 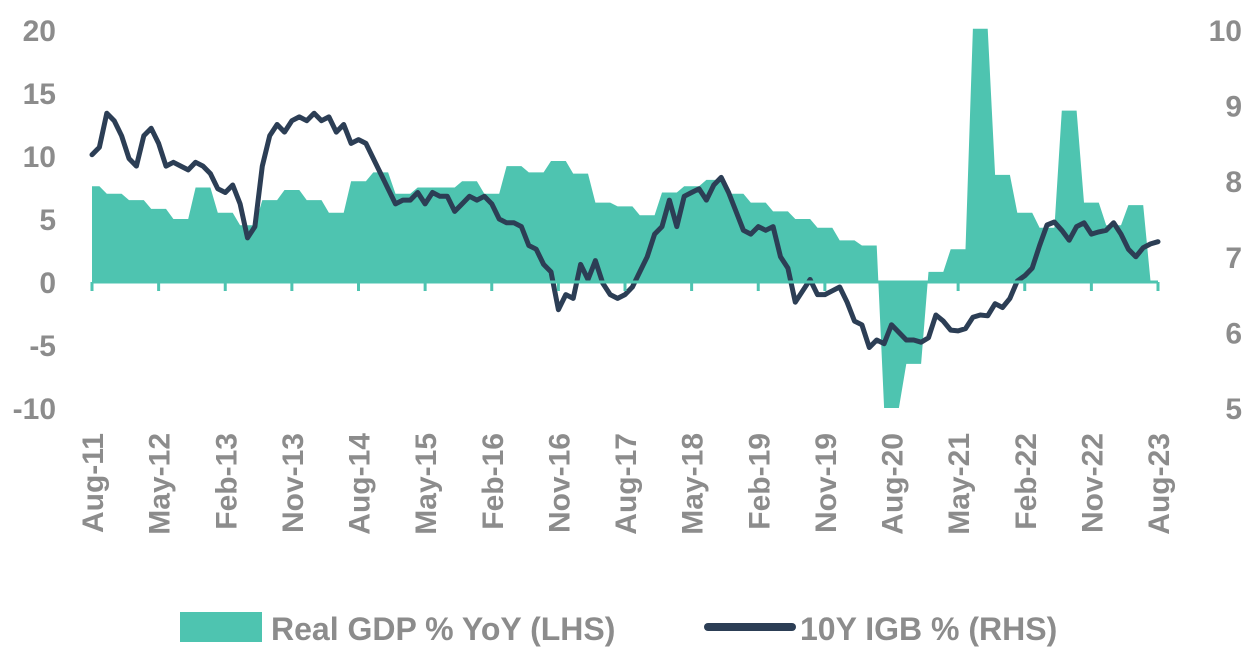 I want to click on x-tick-label: Feb-22, so click(x=1026, y=481).